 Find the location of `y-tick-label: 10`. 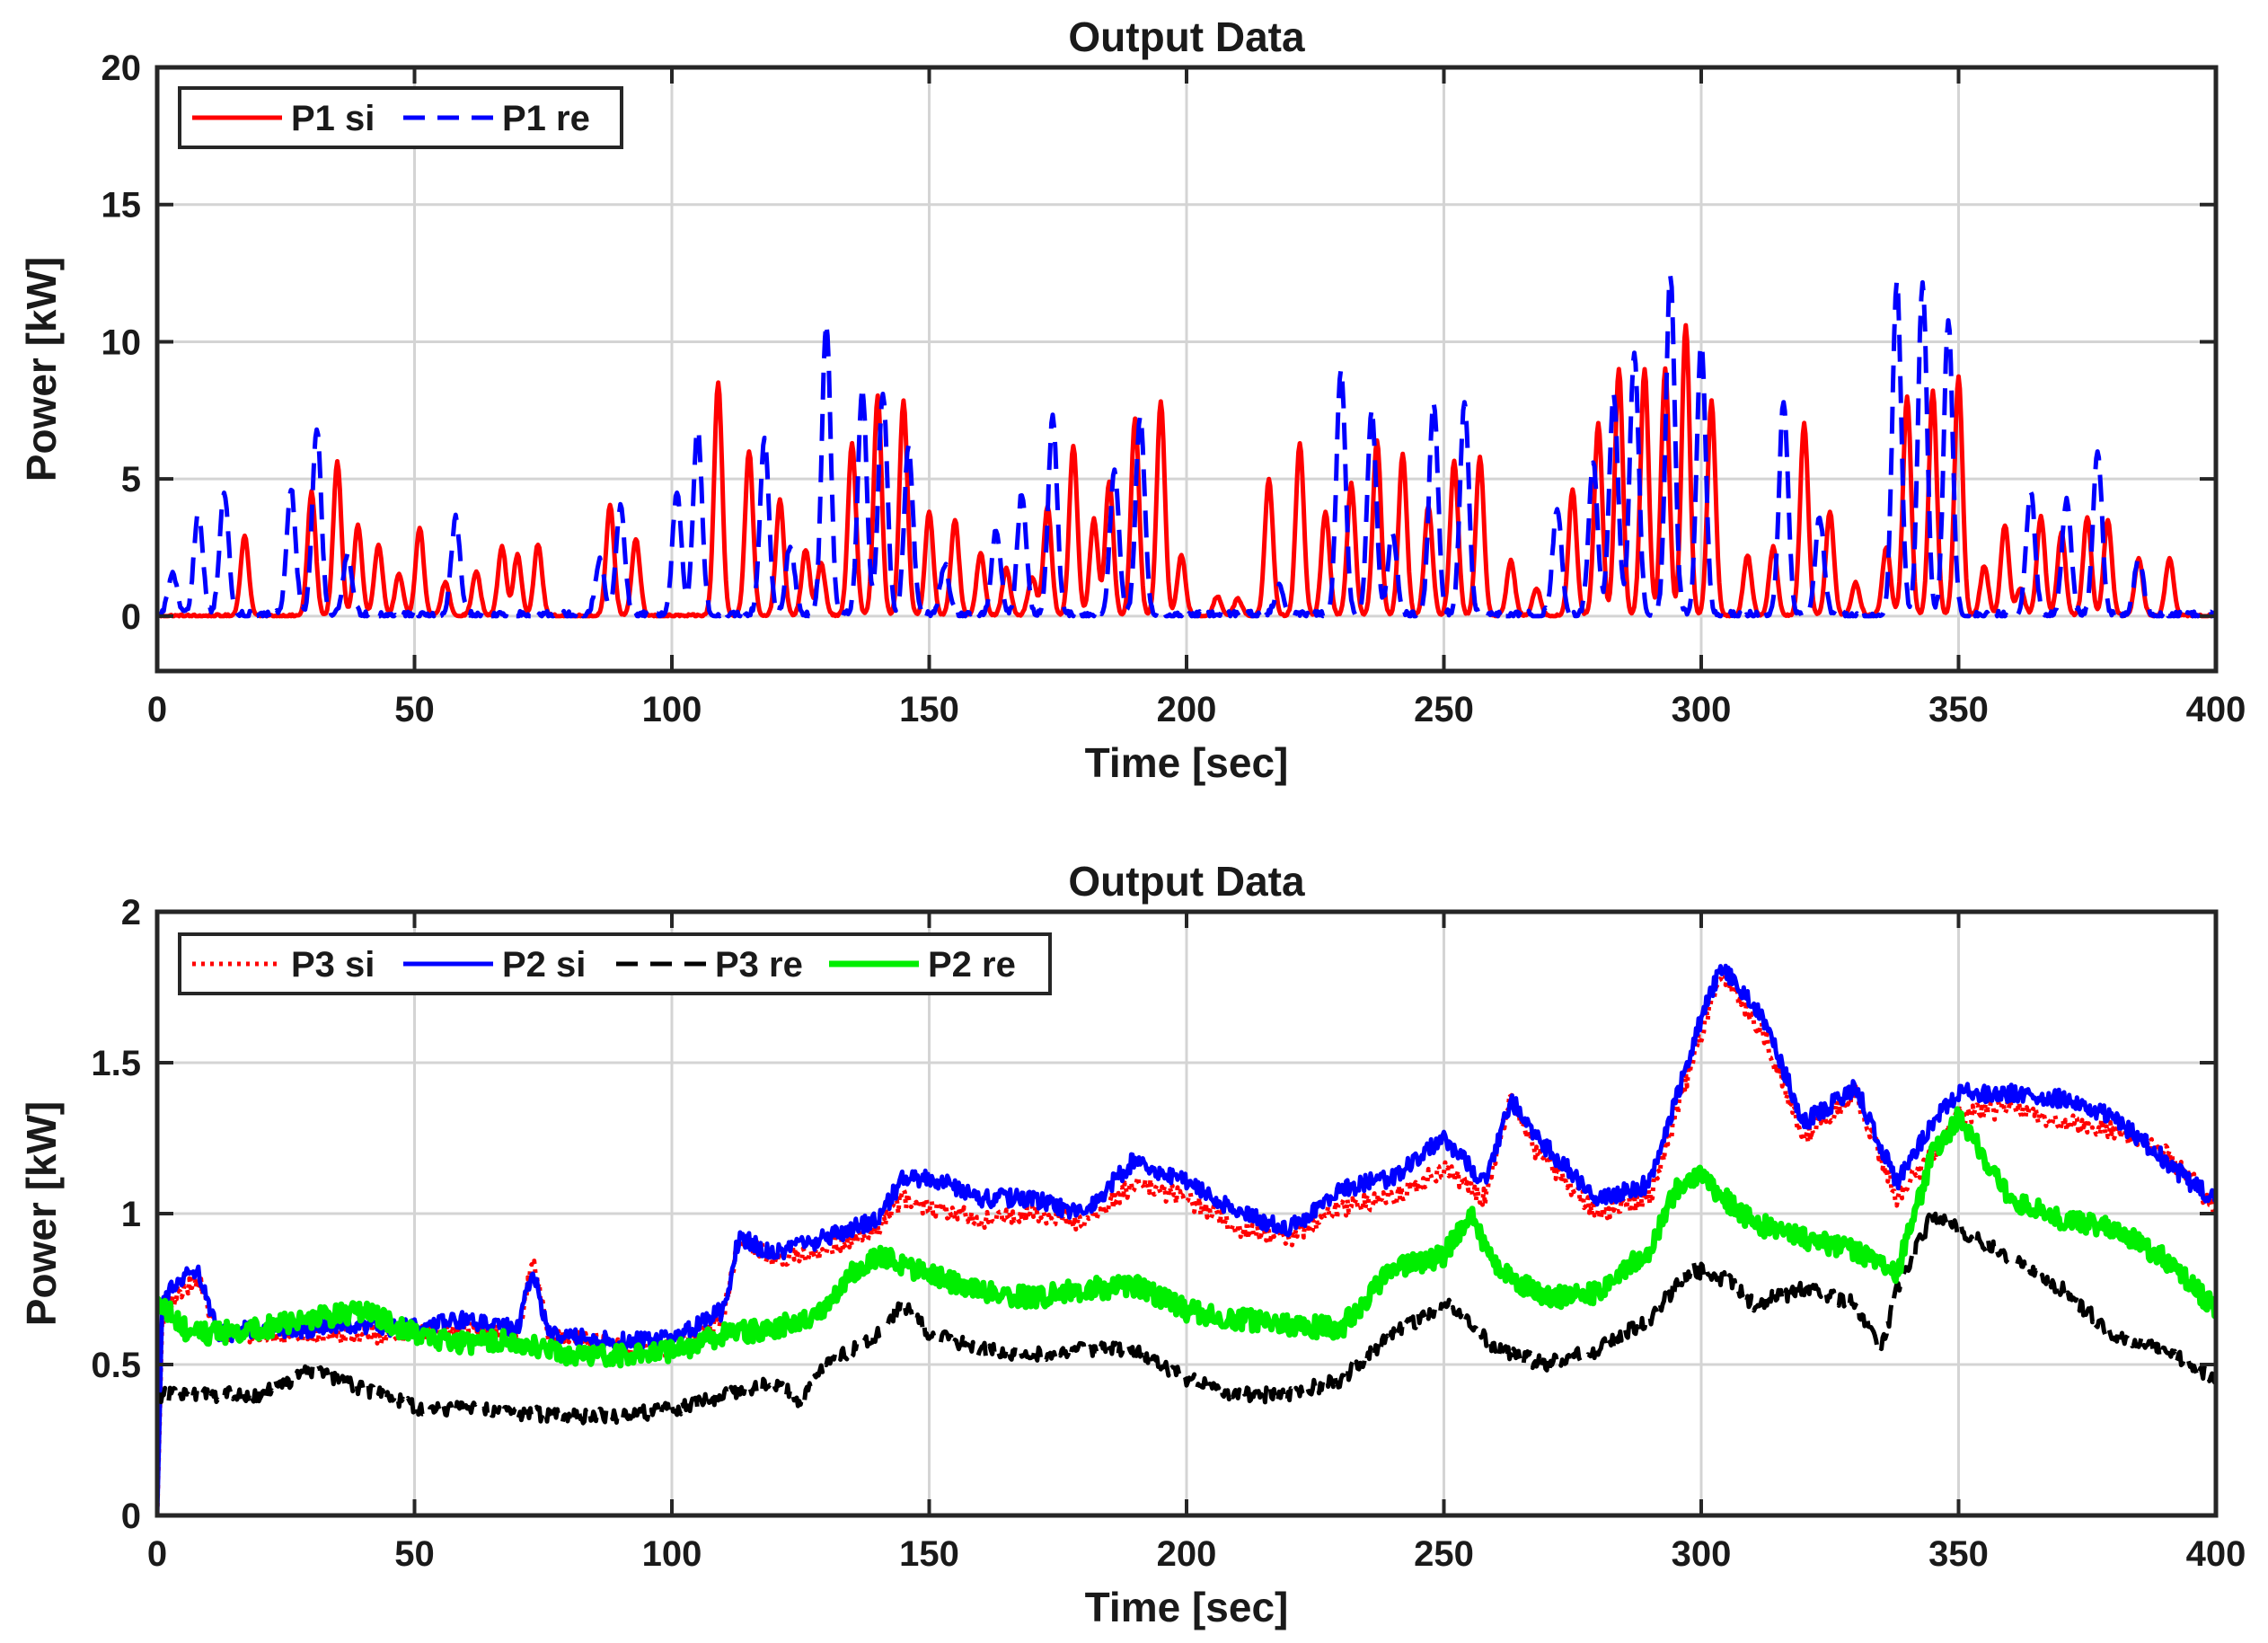

y-tick-label: 10 is located at coordinates (122, 342).